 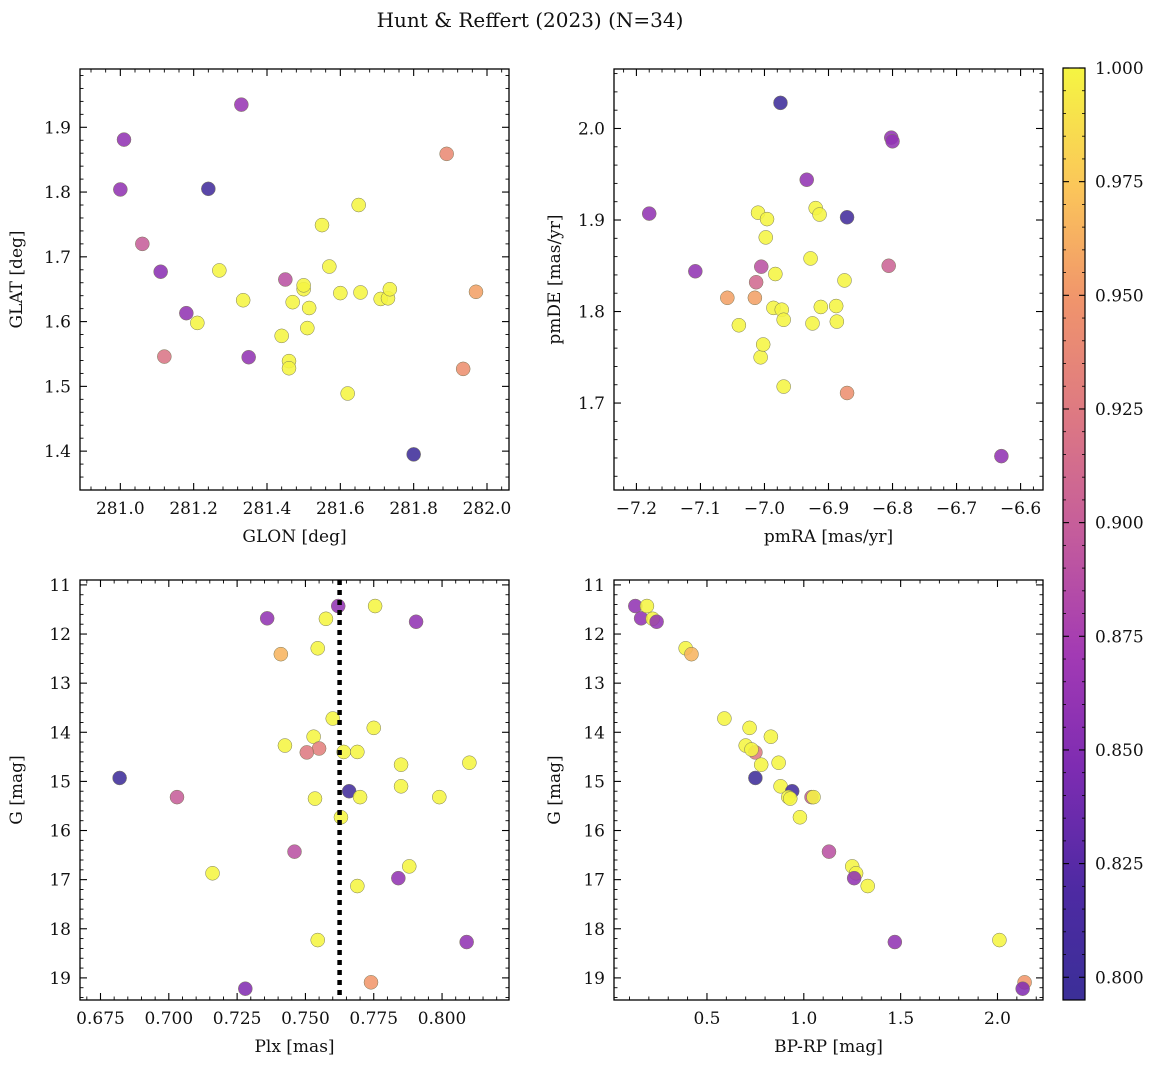 I want to click on y-tick-label: 1.9, so click(x=591, y=221).